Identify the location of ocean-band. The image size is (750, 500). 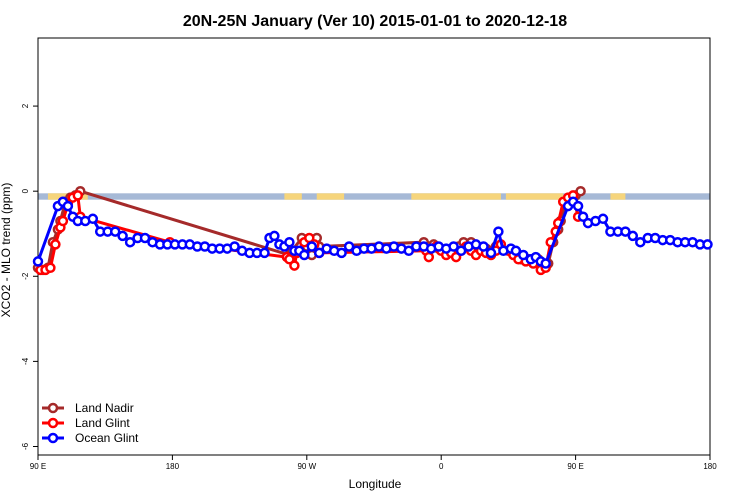
(374, 196).